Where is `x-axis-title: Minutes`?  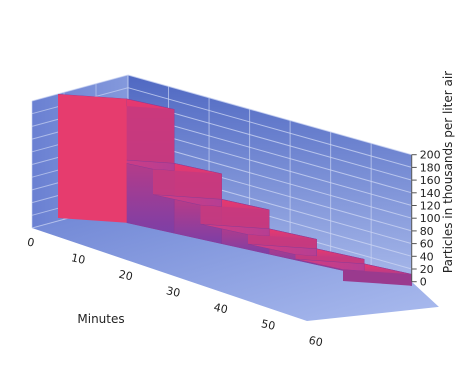
x-axis-title: Minutes is located at coordinates (100, 319).